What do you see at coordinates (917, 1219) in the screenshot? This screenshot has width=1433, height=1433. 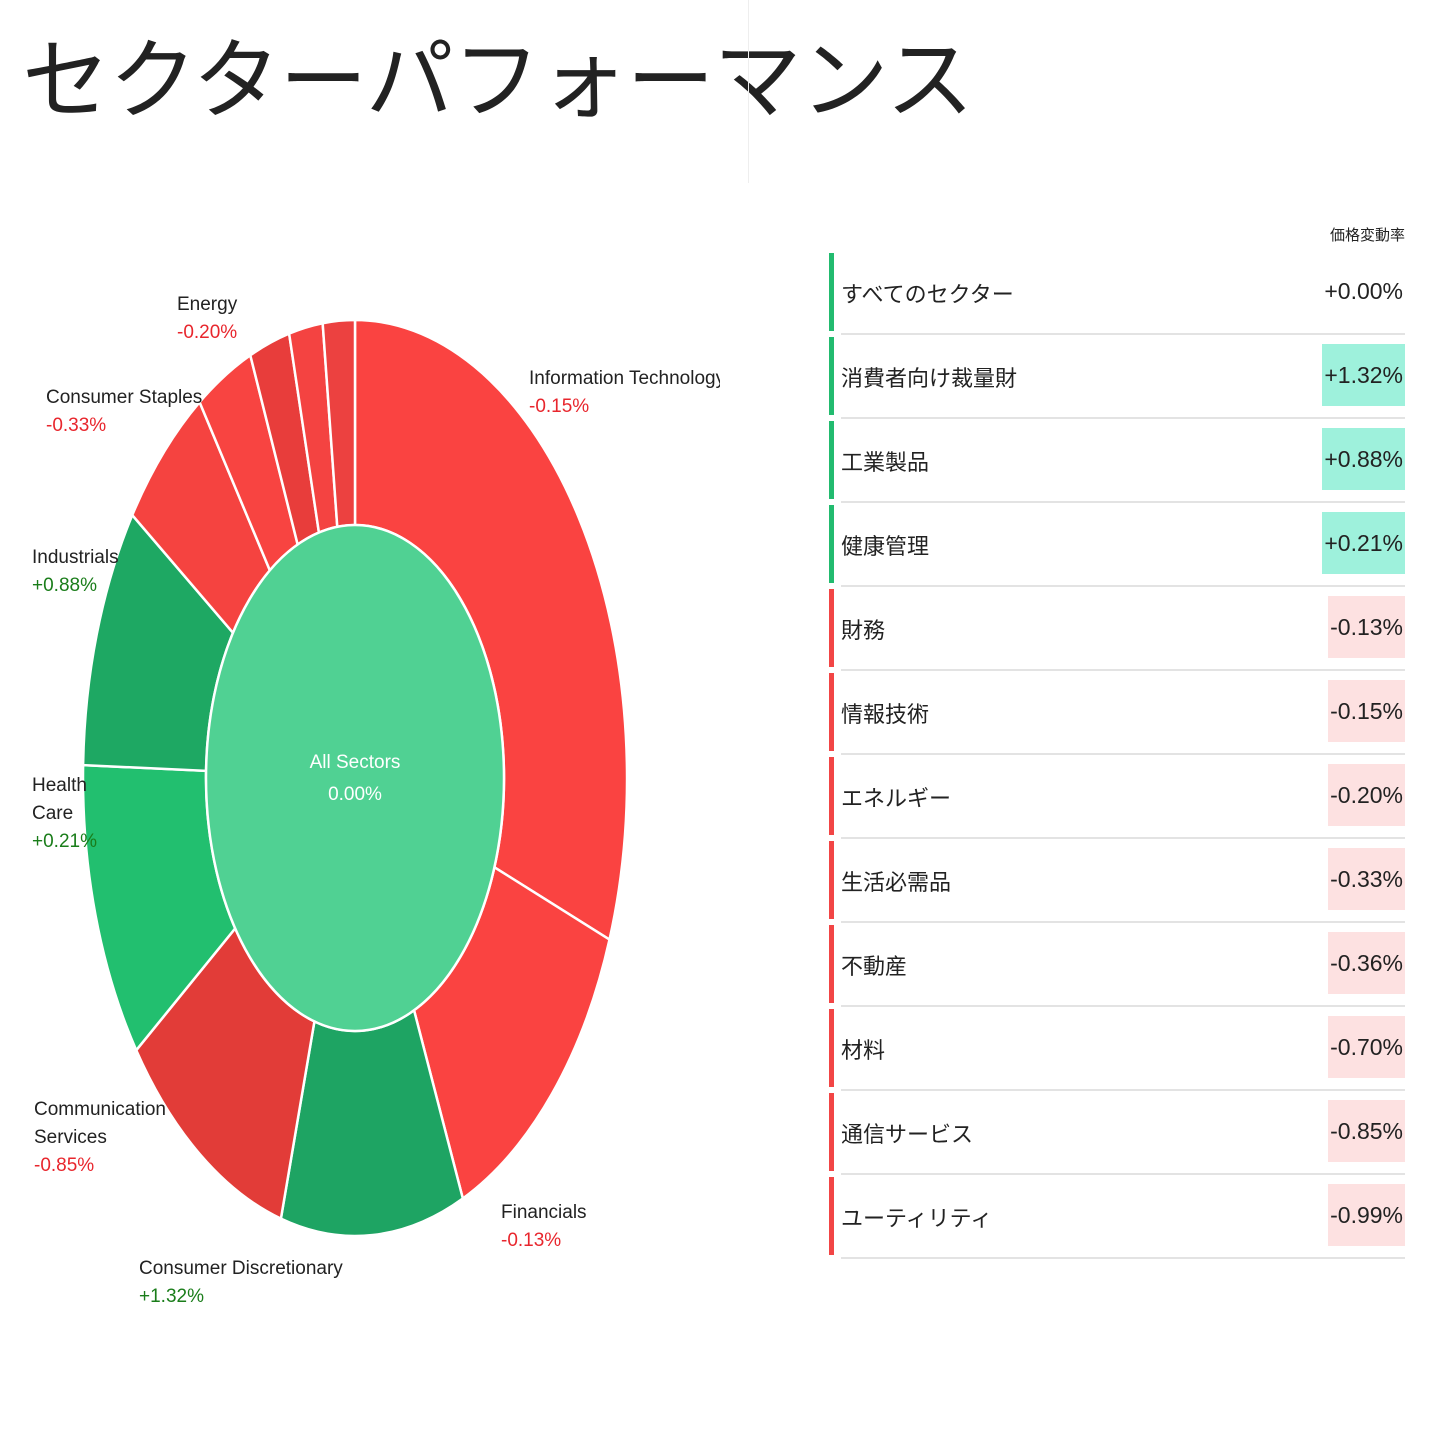 I see `sector-name: ユーティリティ` at bounding box center [917, 1219].